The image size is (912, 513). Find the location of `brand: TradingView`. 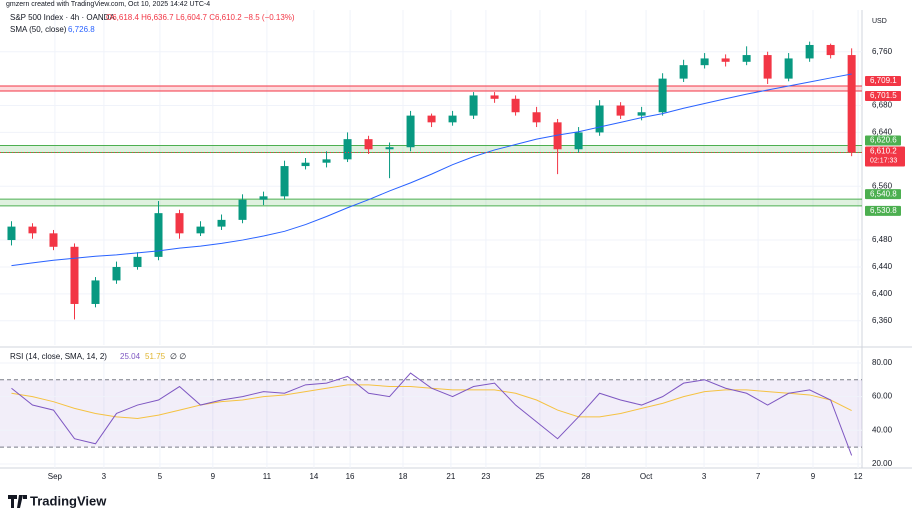

brand: TradingView is located at coordinates (68, 500).